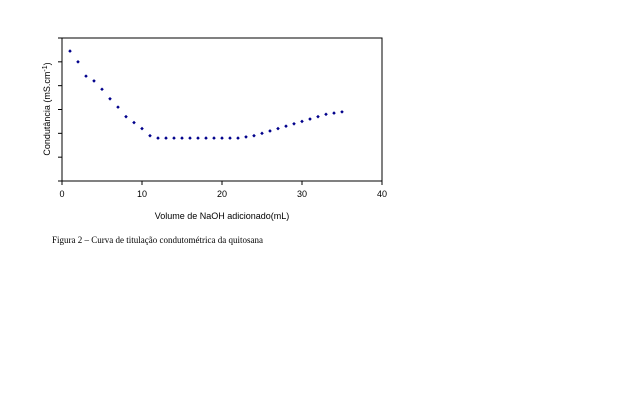  Describe the element at coordinates (206, 94) in the screenshot. I see `data-points` at that location.